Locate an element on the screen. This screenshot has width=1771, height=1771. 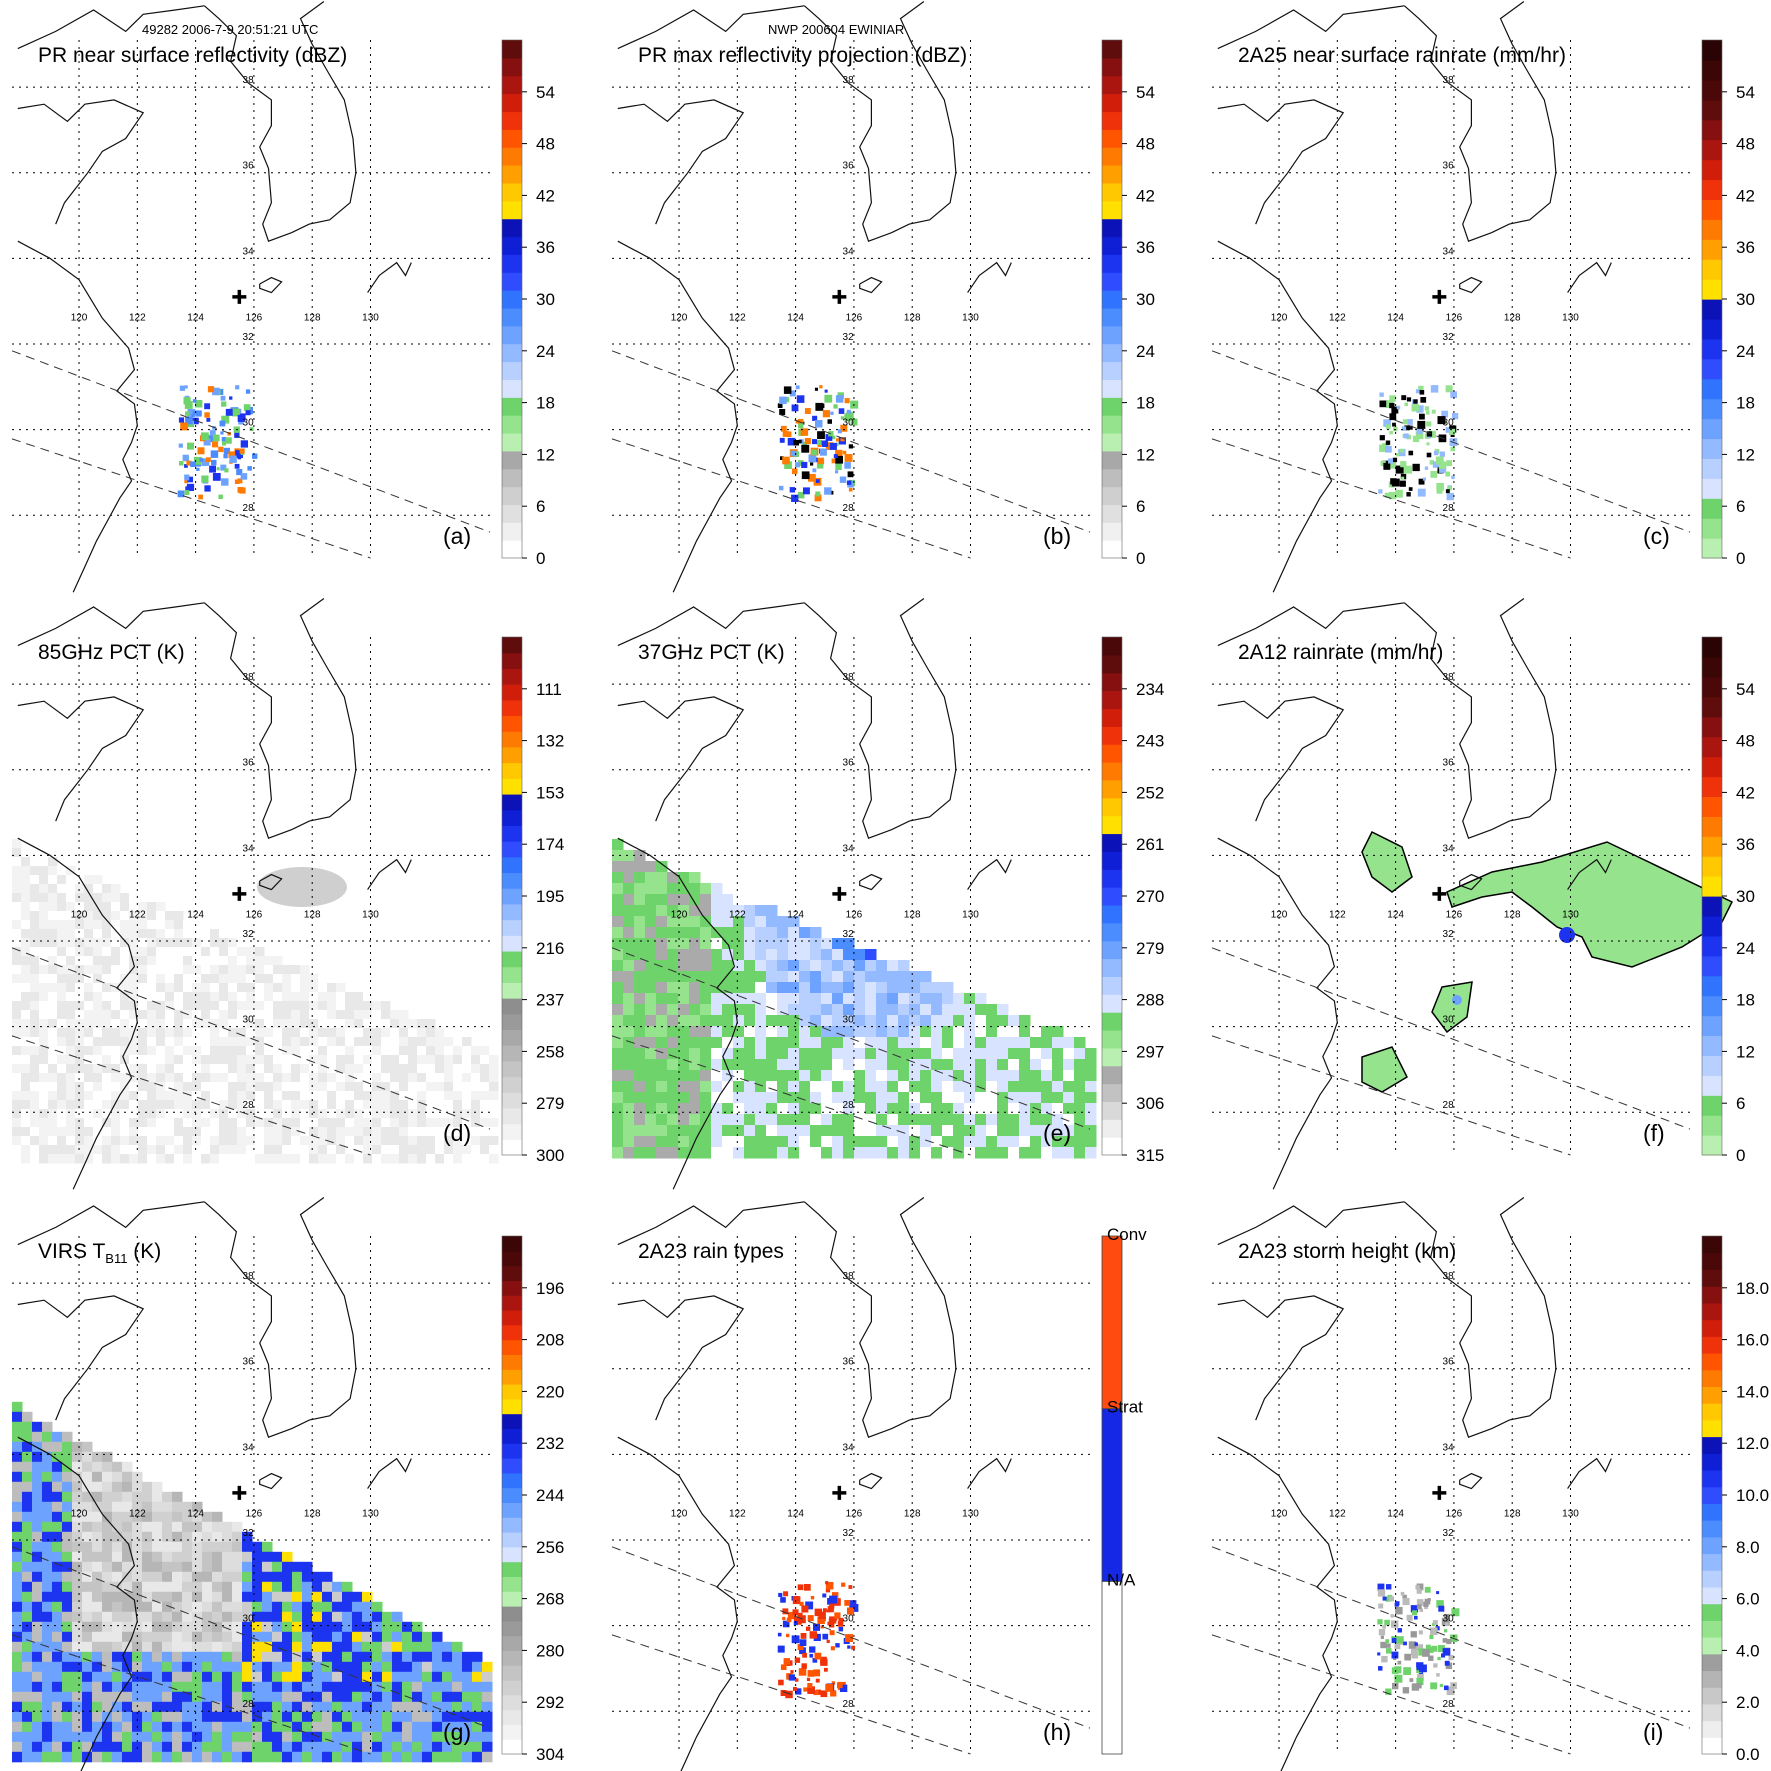
coastline-china is located at coordinates (1277, 1603).